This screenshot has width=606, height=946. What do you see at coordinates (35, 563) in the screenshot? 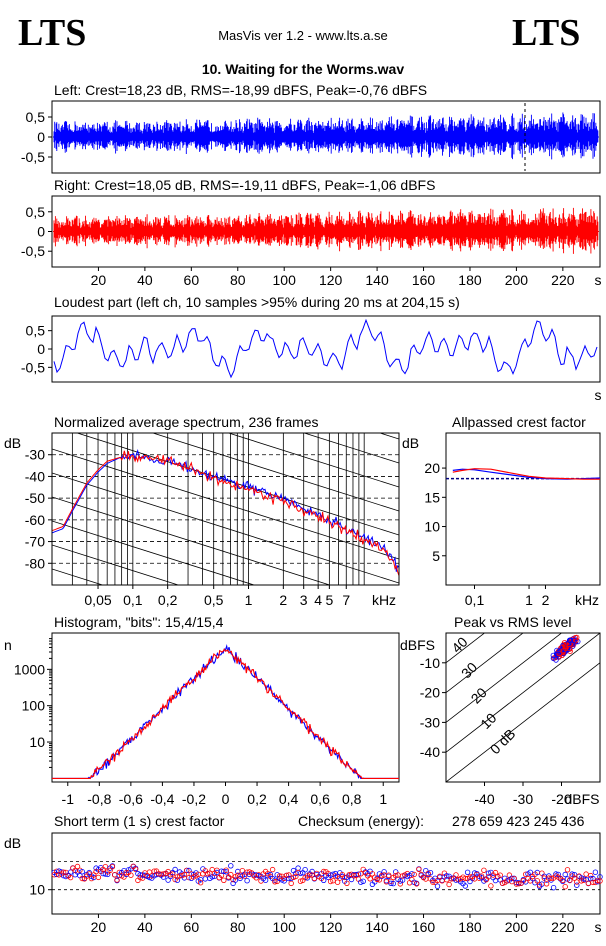
I see `y-tick-label: -80` at bounding box center [35, 563].